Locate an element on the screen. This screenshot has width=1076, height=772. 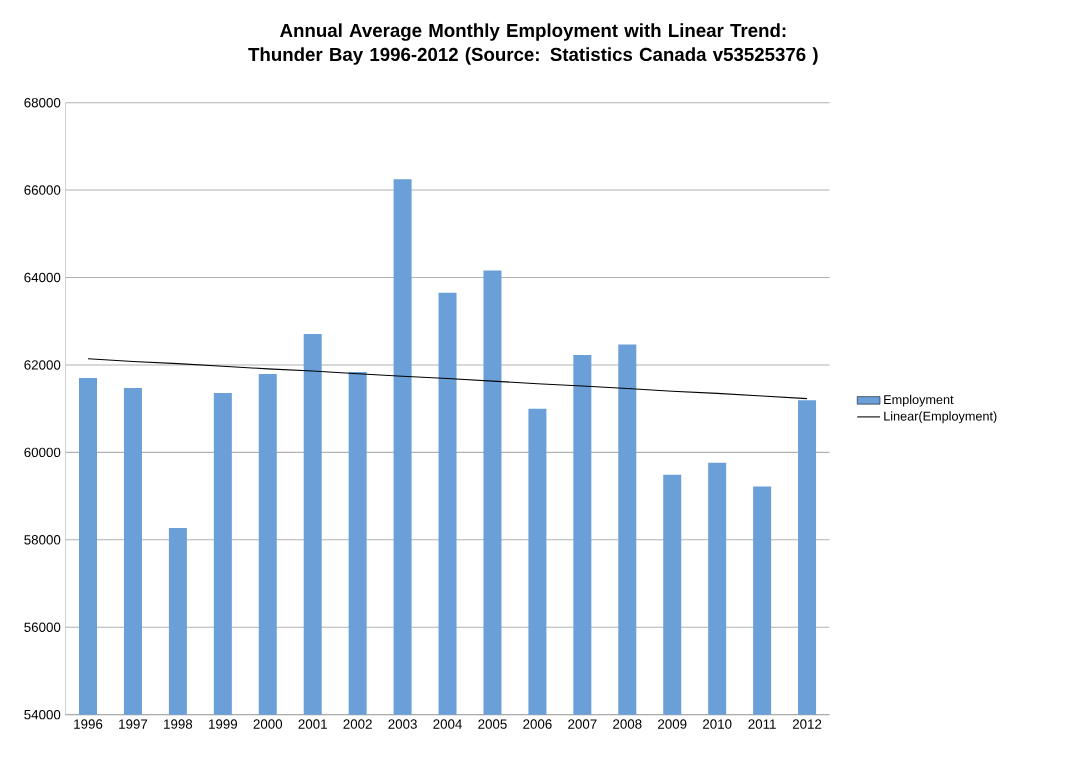
legend-label: Employment is located at coordinates (919, 400).